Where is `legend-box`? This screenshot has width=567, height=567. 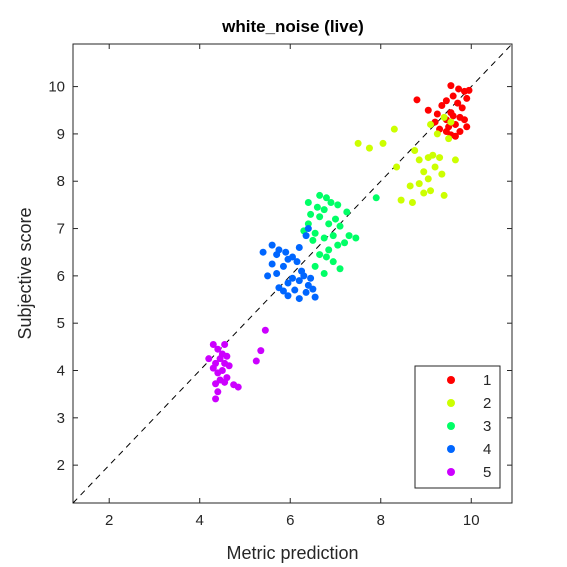 legend-box is located at coordinates (457, 427).